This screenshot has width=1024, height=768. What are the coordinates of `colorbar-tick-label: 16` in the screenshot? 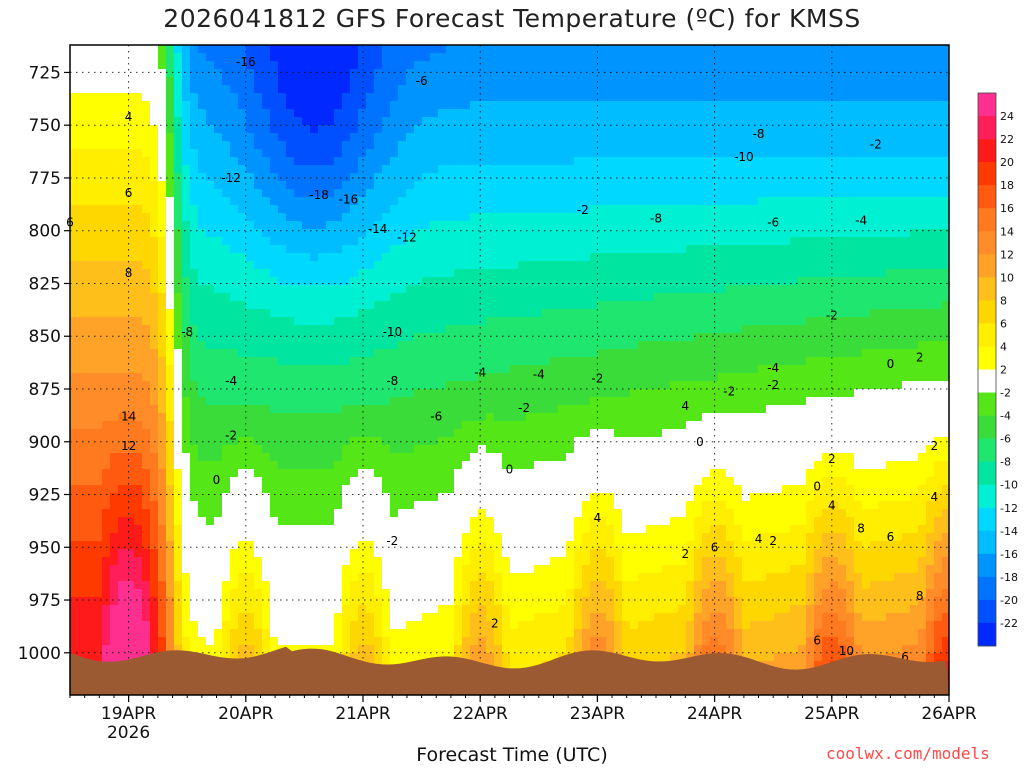 It's located at (1007, 208).